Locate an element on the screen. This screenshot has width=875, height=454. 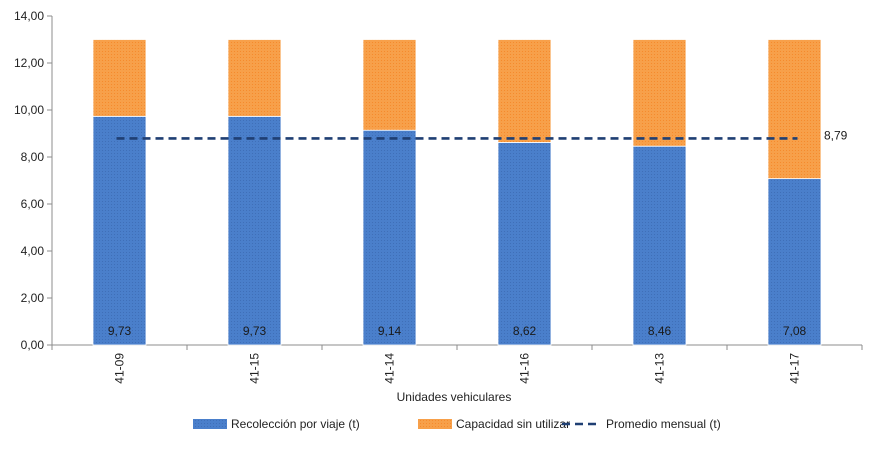
legend-capacidad: Capacidad sin utilizar is located at coordinates (494, 424).